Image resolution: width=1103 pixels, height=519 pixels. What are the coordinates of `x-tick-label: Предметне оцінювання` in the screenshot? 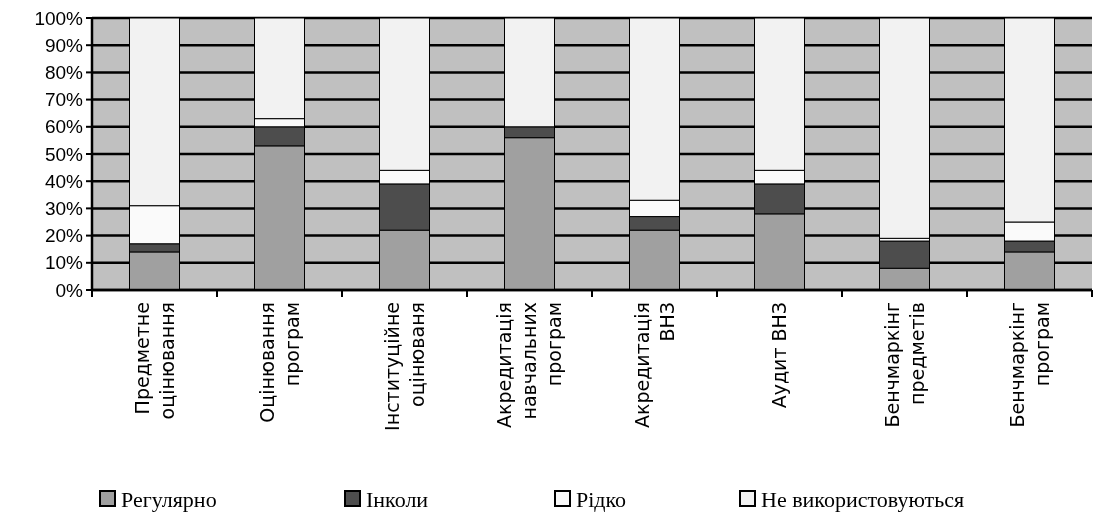 It's located at (154, 361).